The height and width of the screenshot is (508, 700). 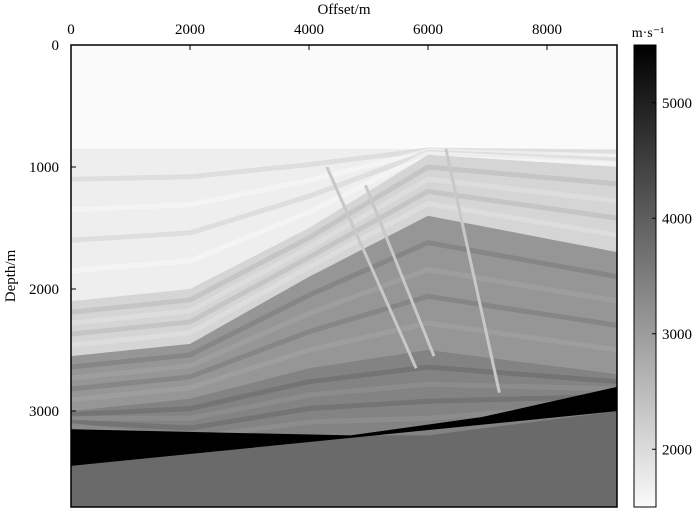 What do you see at coordinates (343, 10) in the screenshot?
I see `x-axis-title: Offset/m` at bounding box center [343, 10].